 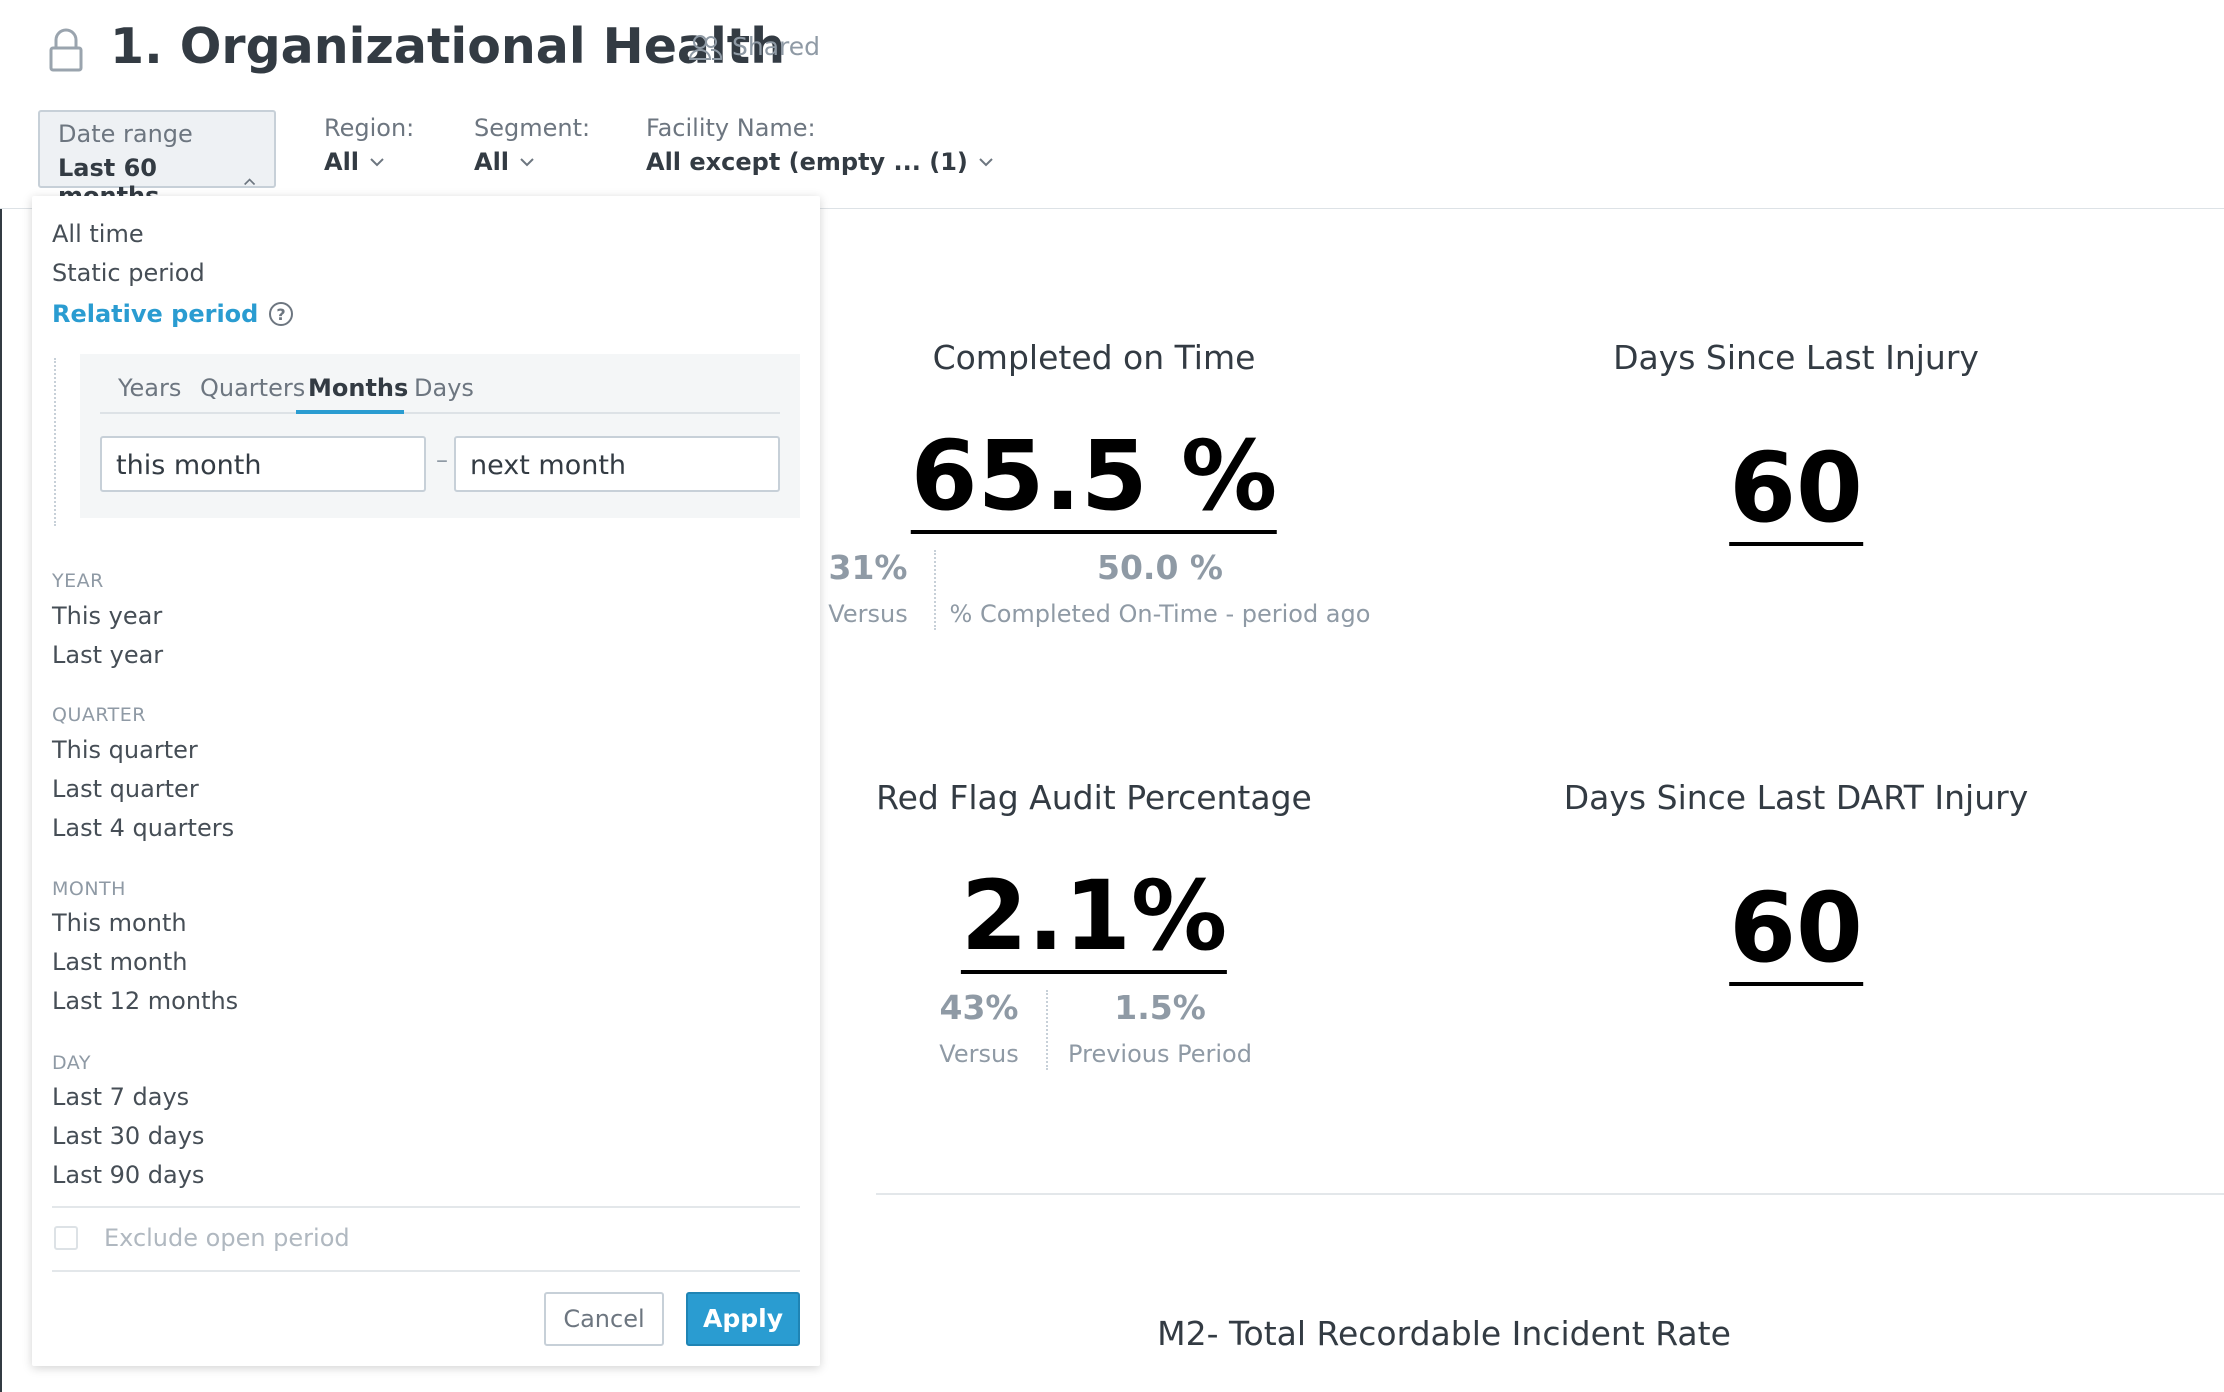 What do you see at coordinates (249, 182) in the screenshot?
I see `chevron-up-icon` at bounding box center [249, 182].